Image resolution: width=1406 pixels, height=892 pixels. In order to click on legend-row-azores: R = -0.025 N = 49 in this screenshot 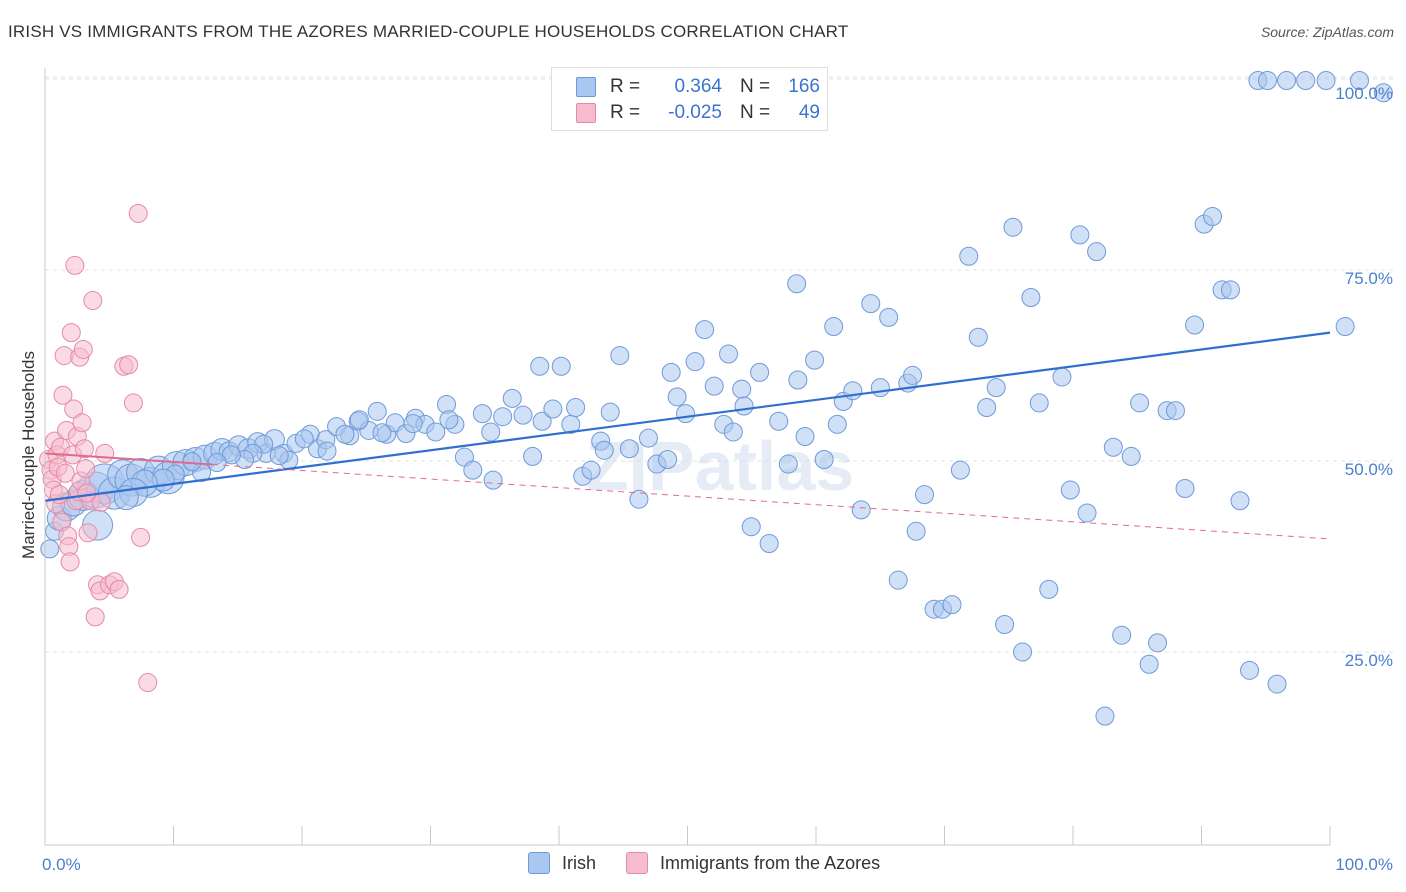, I will do `click(698, 113)`.